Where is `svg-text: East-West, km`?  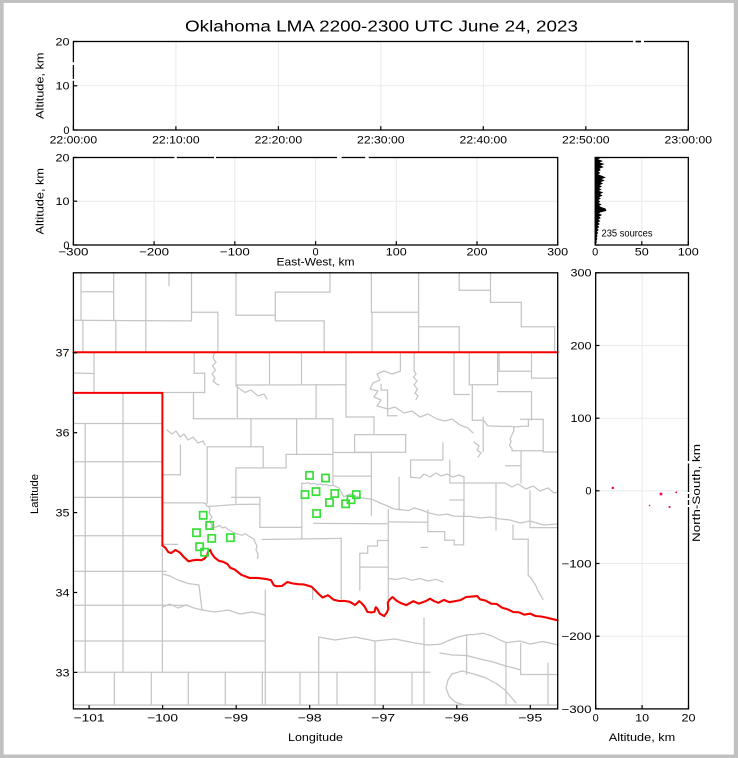 svg-text: East-West, km is located at coordinates (316, 263).